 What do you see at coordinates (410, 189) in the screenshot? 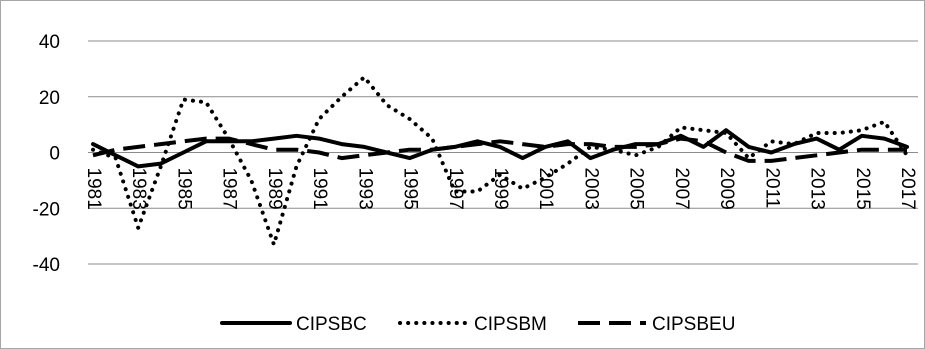
I see `x-tick-label: 1995` at bounding box center [410, 189].